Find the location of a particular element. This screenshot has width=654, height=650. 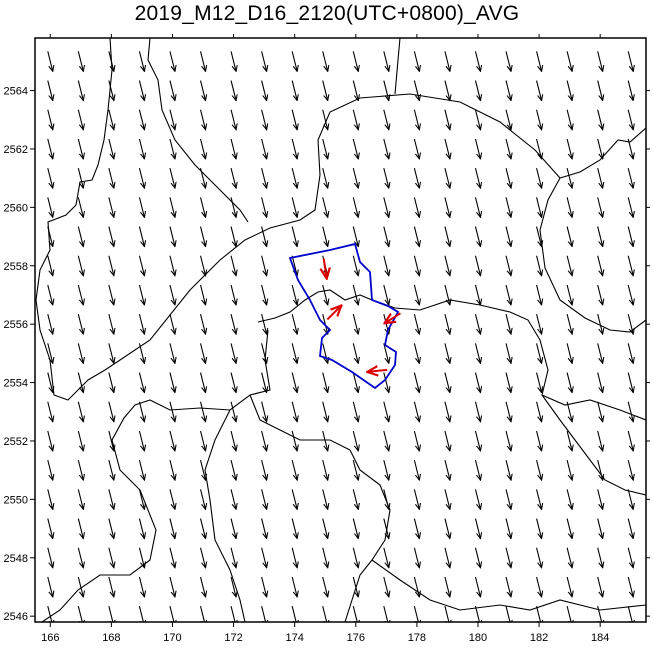

x-tick-label: 168 is located at coordinates (111, 638).